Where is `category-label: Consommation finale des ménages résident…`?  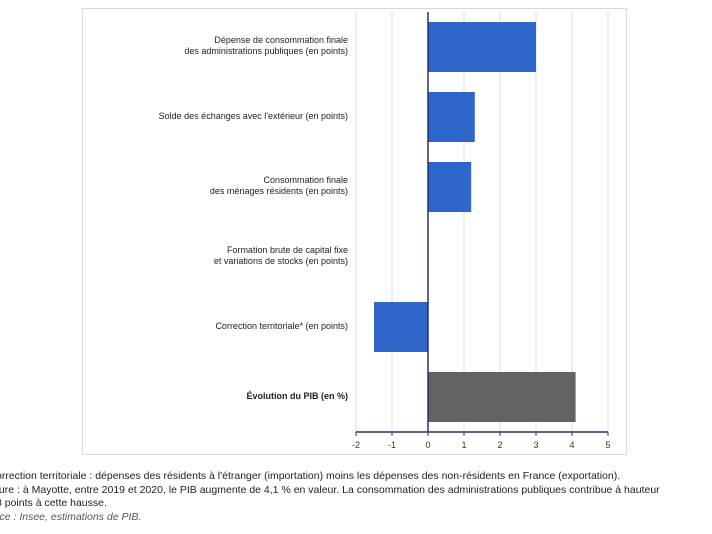 category-label: Consommation finale des ménages résident… is located at coordinates (278, 185).